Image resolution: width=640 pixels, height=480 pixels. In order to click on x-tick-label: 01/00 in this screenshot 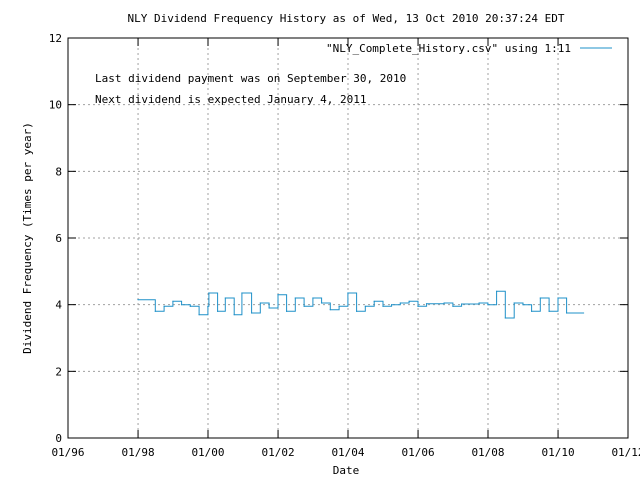, I will do `click(207, 452)`.